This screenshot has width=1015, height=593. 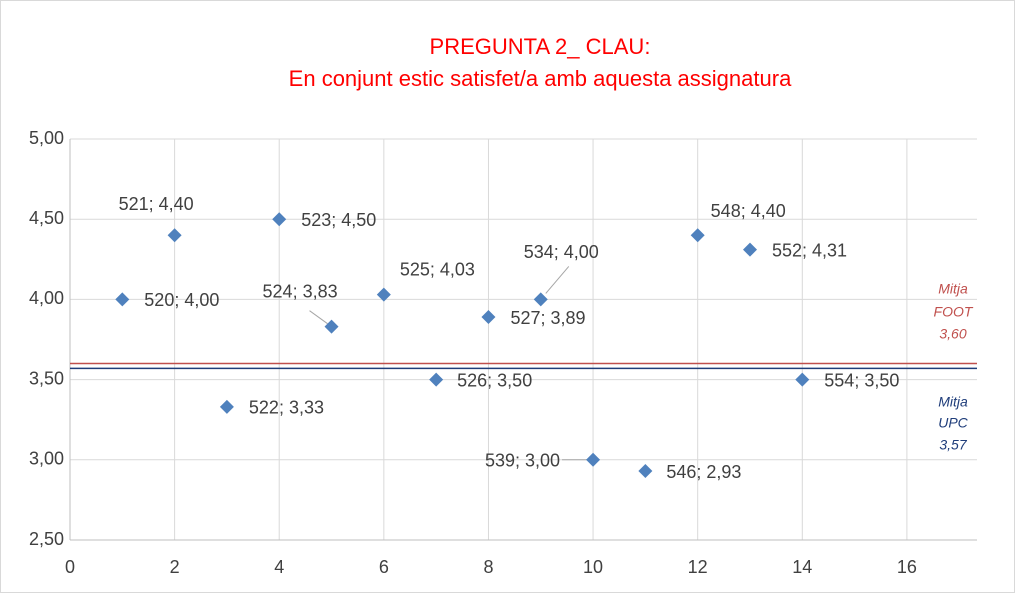 What do you see at coordinates (384, 567) in the screenshot?
I see `x-tick-label: 6` at bounding box center [384, 567].